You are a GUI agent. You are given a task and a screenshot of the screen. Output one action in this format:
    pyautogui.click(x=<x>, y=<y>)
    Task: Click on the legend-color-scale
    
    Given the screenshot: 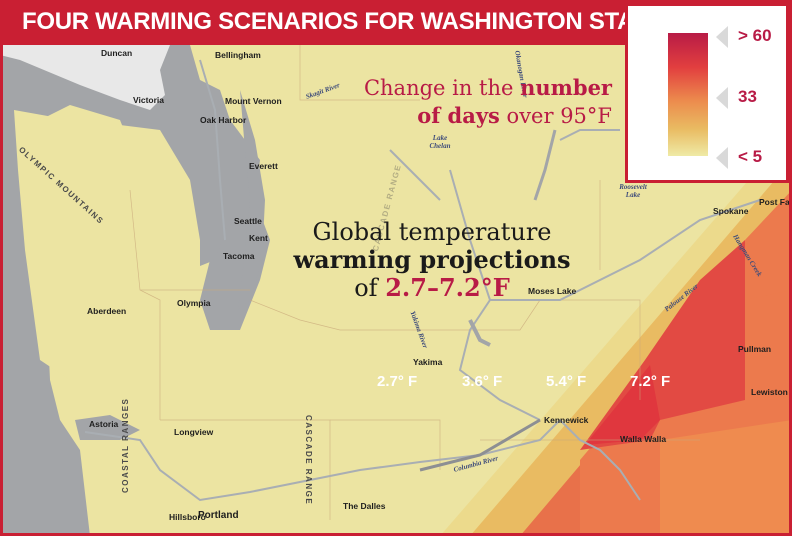 What is the action you would take?
    pyautogui.click(x=688, y=94)
    